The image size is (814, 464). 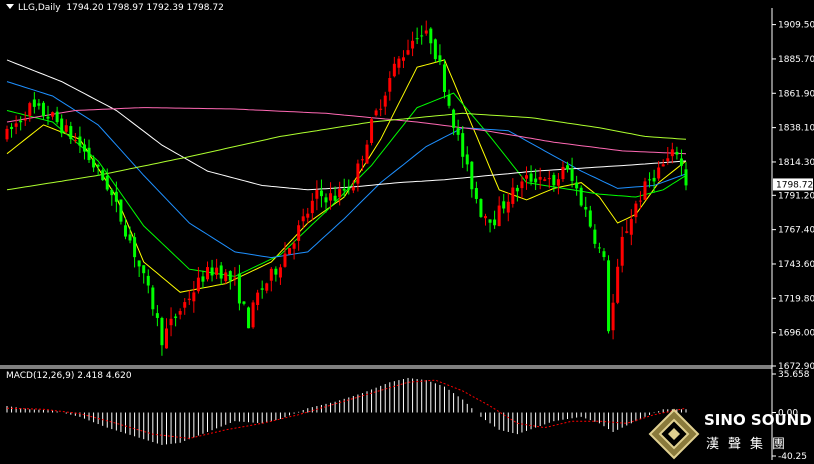 I want to click on macd-tick-label: -40.25, so click(x=792, y=457).